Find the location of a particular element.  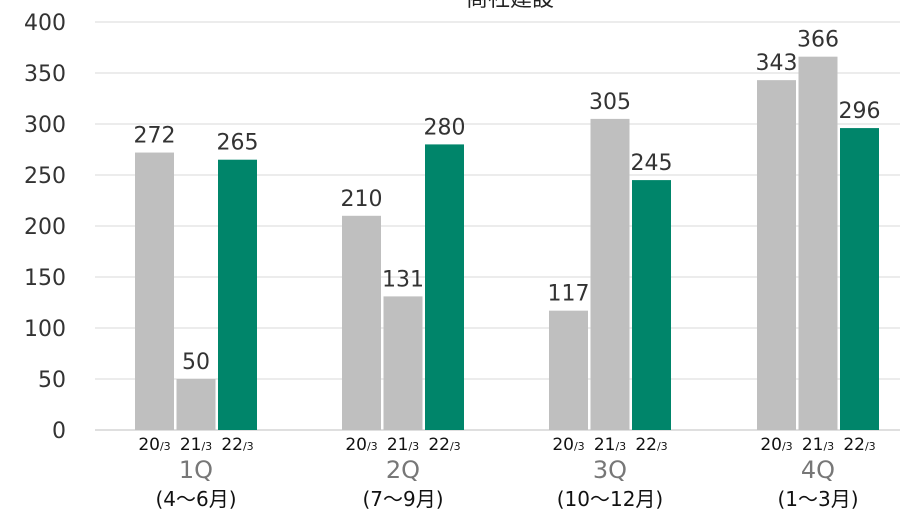

y-tick-label: 400 is located at coordinates (45, 23).